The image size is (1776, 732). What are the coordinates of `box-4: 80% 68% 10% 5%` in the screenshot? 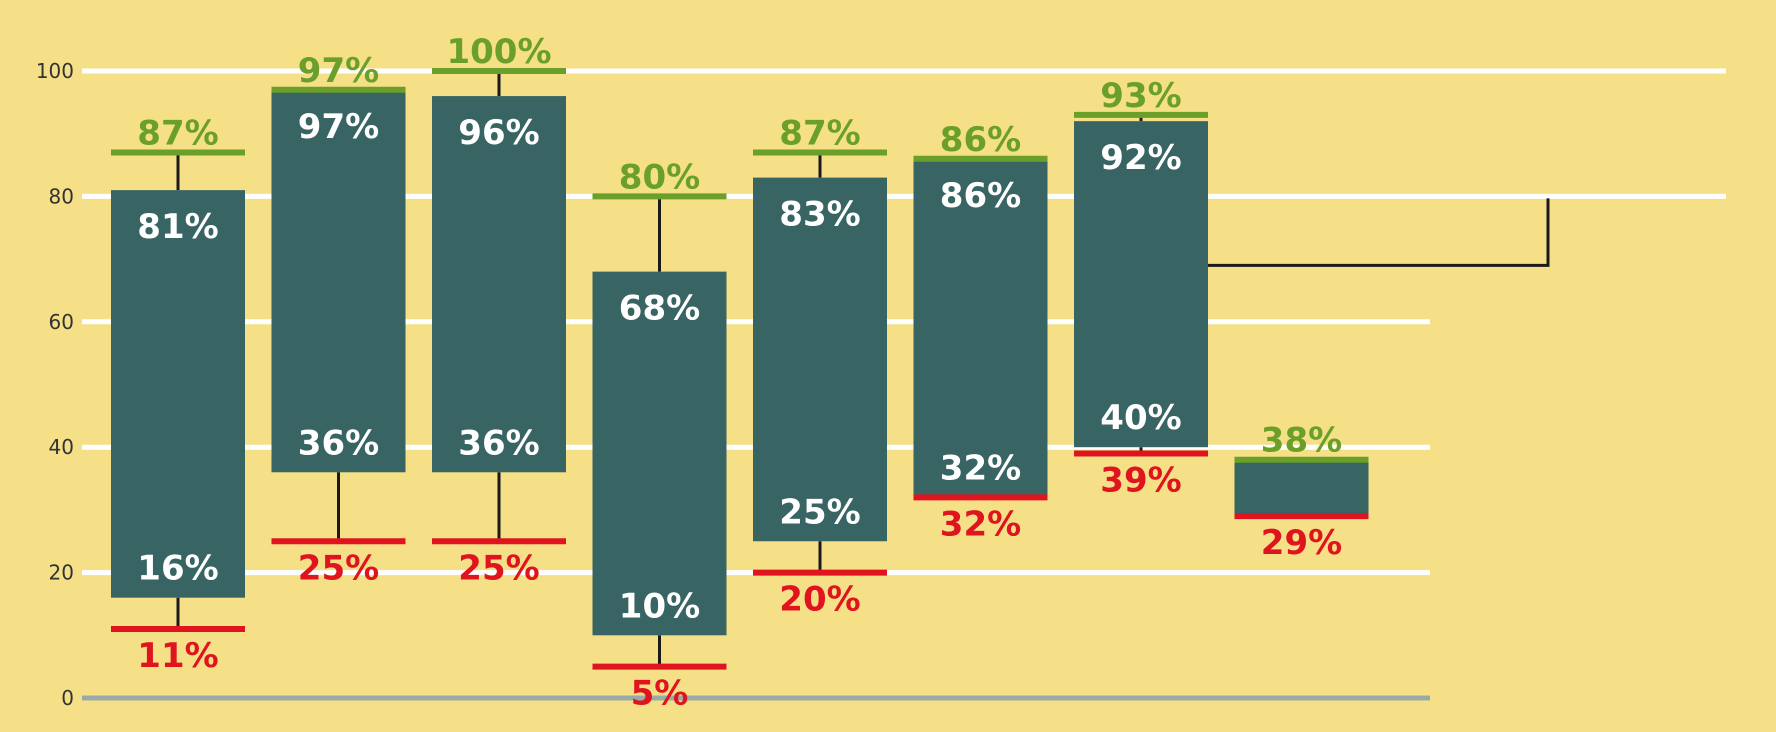 It's located at (659, 435).